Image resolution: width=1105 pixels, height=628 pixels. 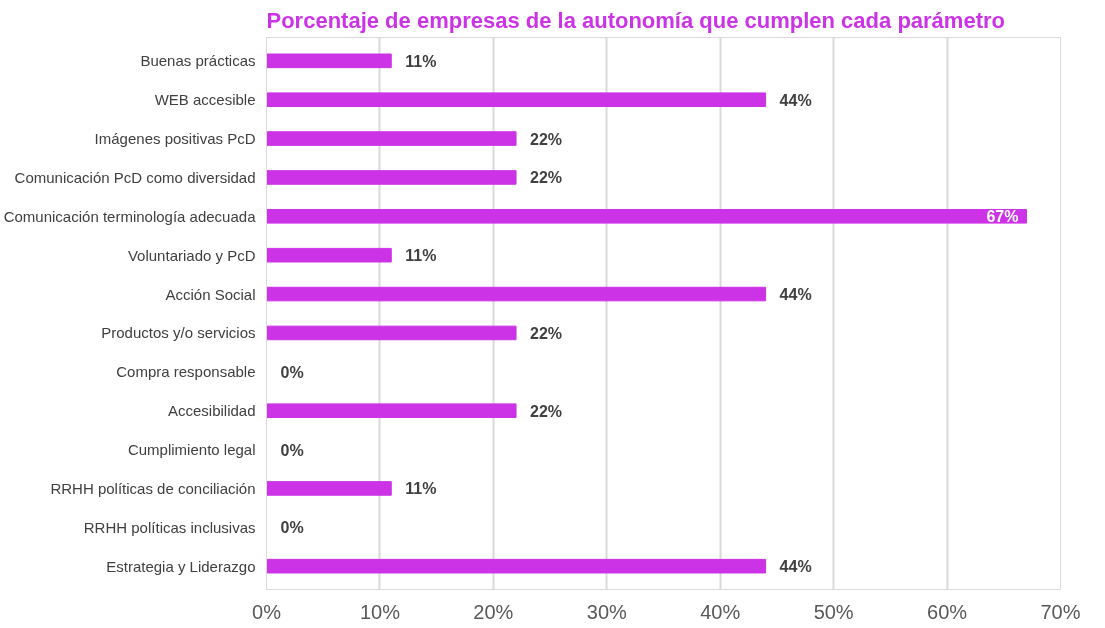 I want to click on y-tick-label: Compra responsable, so click(x=186, y=372).